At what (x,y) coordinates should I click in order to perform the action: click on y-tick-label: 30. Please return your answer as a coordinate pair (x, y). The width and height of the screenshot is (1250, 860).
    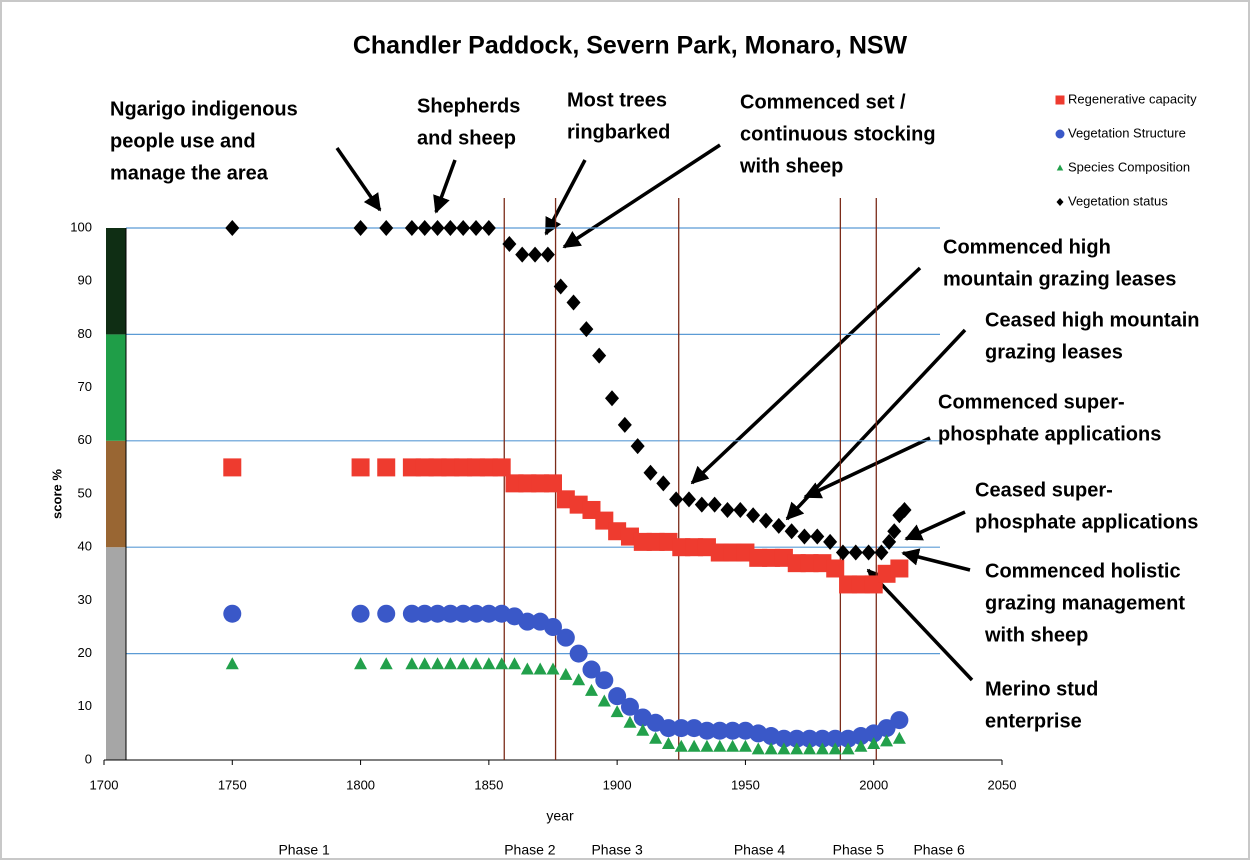
    Looking at the image, I should click on (85, 599).